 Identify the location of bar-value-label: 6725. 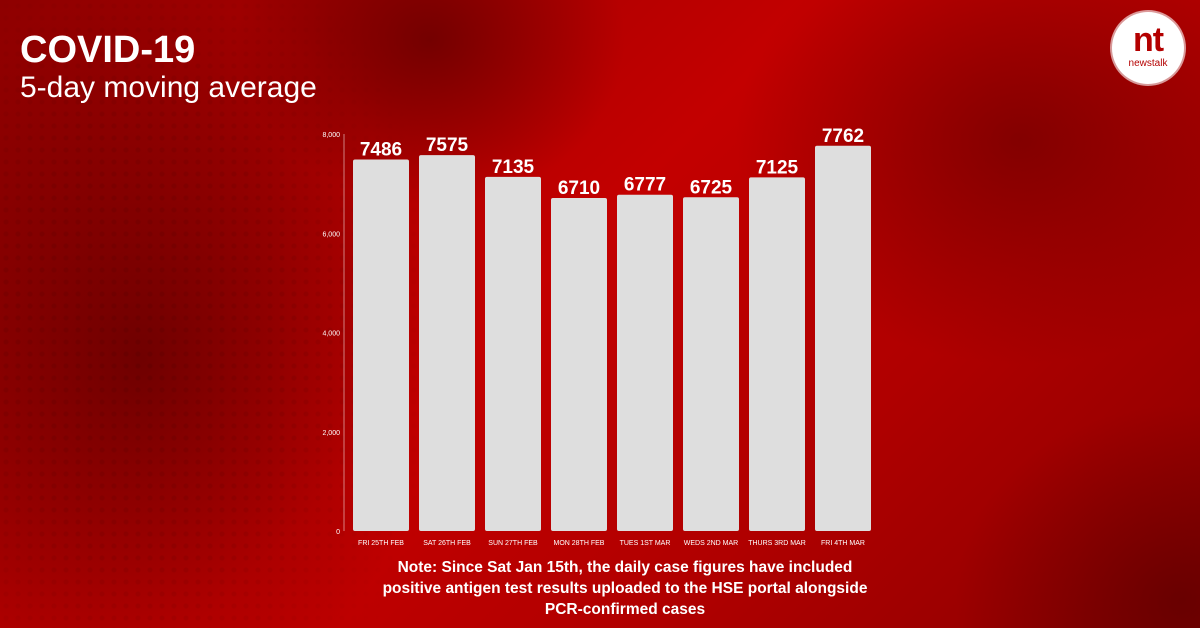
(711, 187).